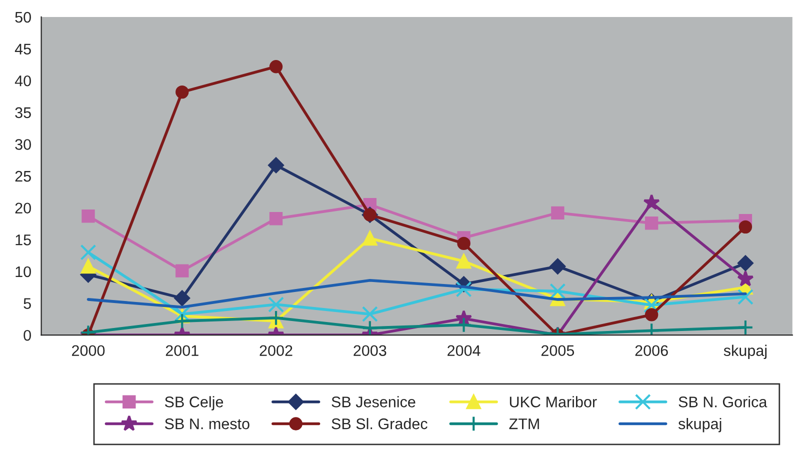  I want to click on y-tick-label: 10, so click(23, 272).